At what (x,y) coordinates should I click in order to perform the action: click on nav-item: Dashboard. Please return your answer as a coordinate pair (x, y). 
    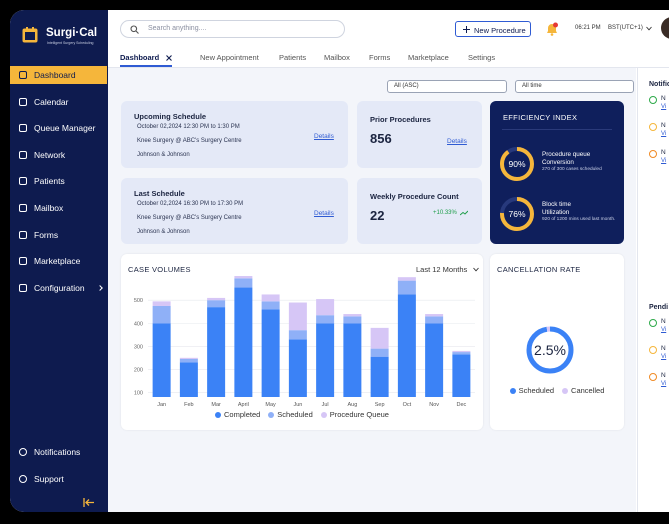
    Looking at the image, I should click on (58, 75).